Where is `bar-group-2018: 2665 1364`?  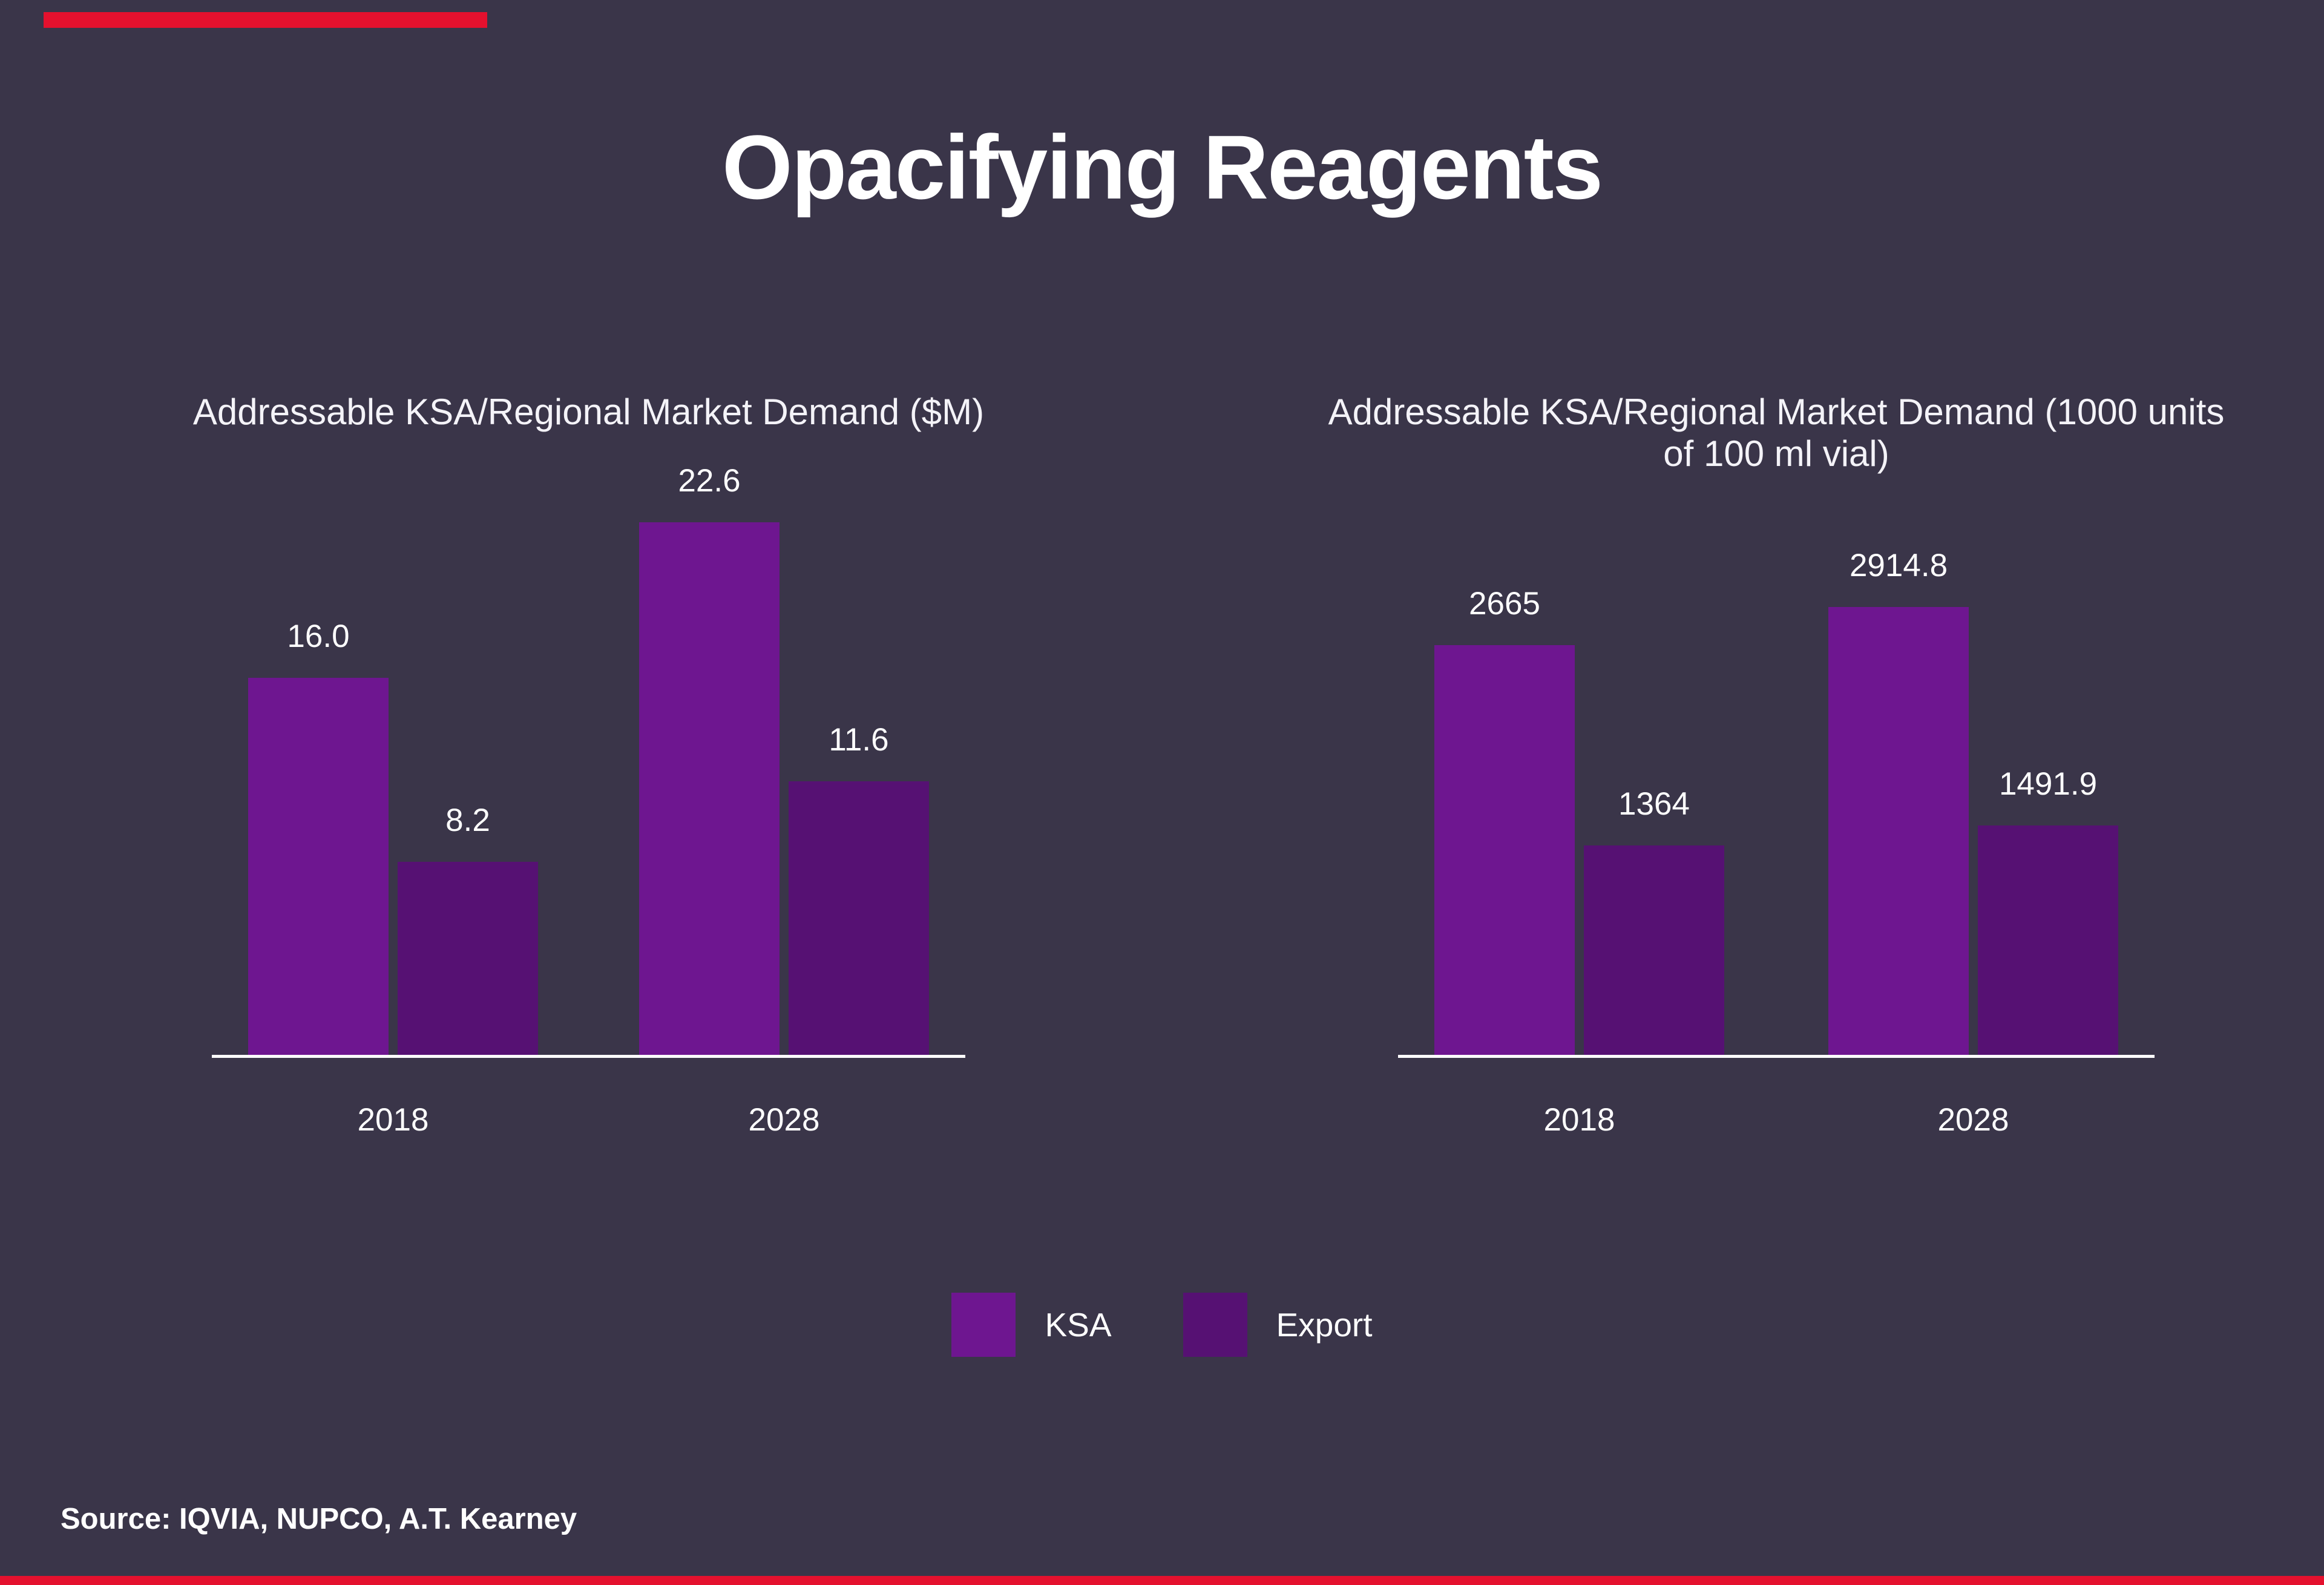
bar-group-2018: 2665 1364 is located at coordinates (1579, 820).